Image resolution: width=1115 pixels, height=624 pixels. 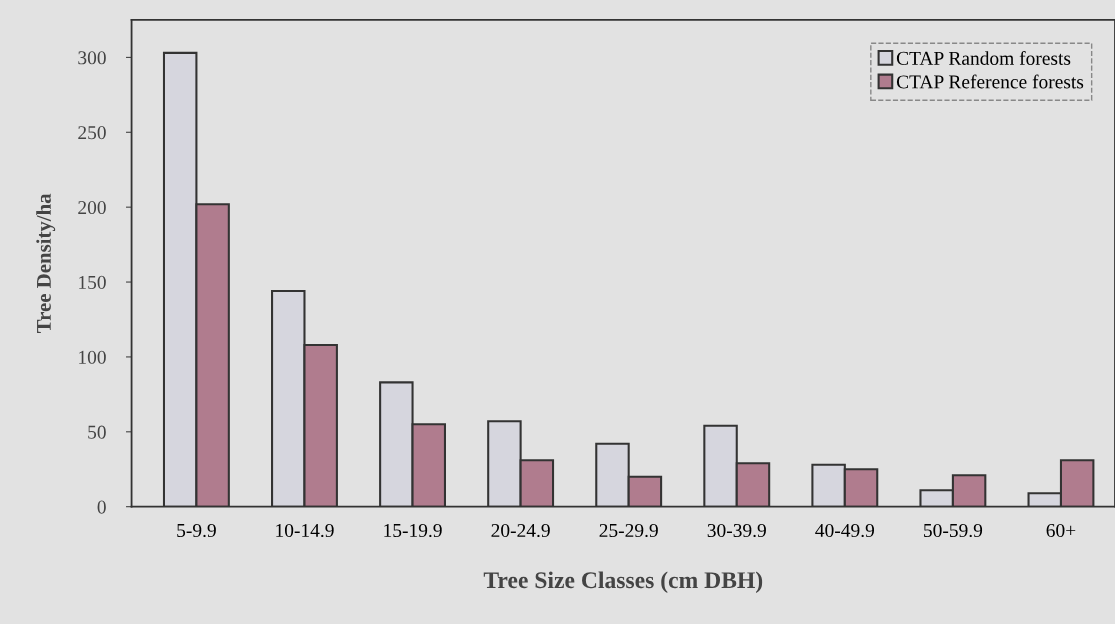 What do you see at coordinates (413, 530) in the screenshot?
I see `x-tick-label: 15-19.9` at bounding box center [413, 530].